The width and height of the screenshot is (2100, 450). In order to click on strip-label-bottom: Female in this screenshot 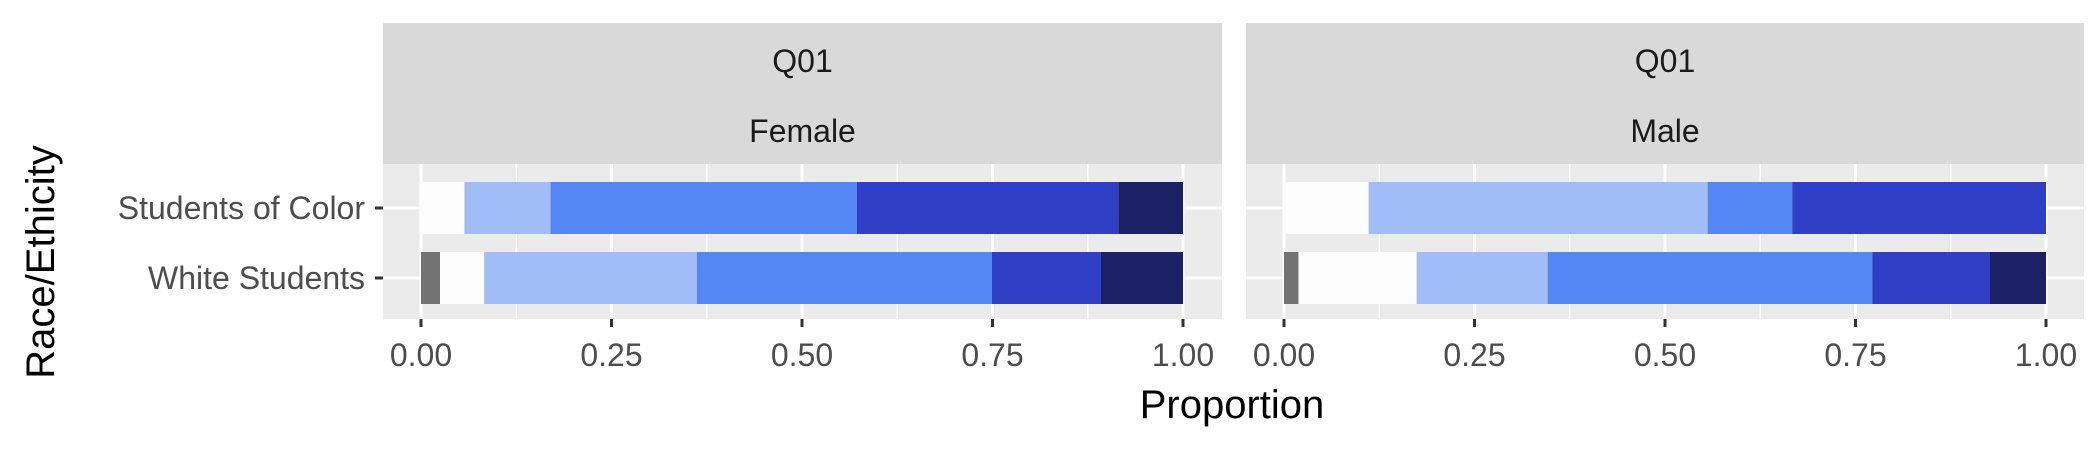, I will do `click(802, 131)`.